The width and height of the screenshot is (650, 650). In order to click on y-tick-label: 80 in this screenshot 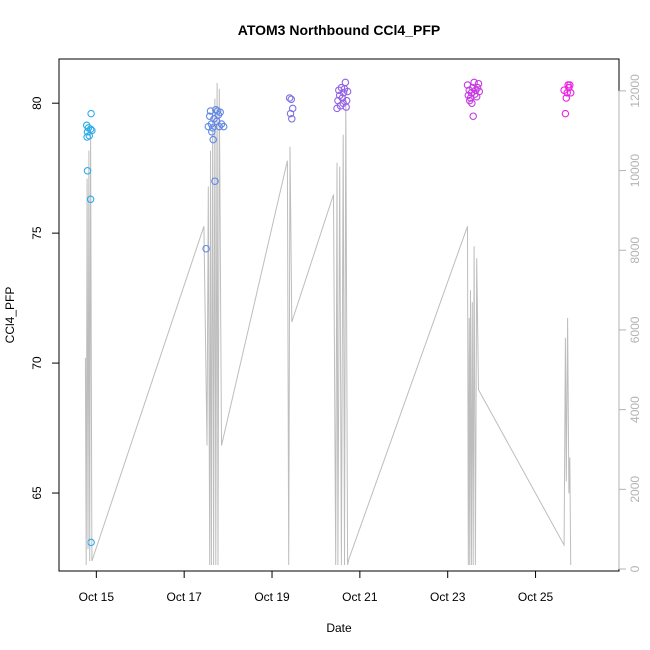, I will do `click(37, 103)`.